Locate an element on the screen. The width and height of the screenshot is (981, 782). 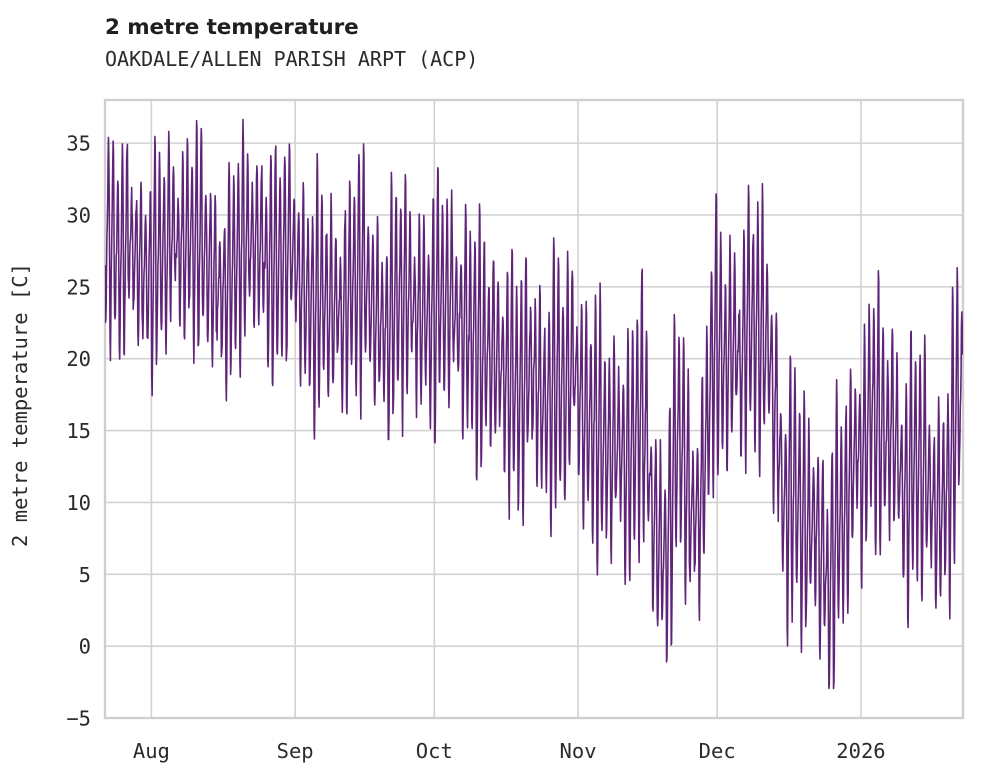
y-axis-tick-label: 5 is located at coordinates (85, 575).